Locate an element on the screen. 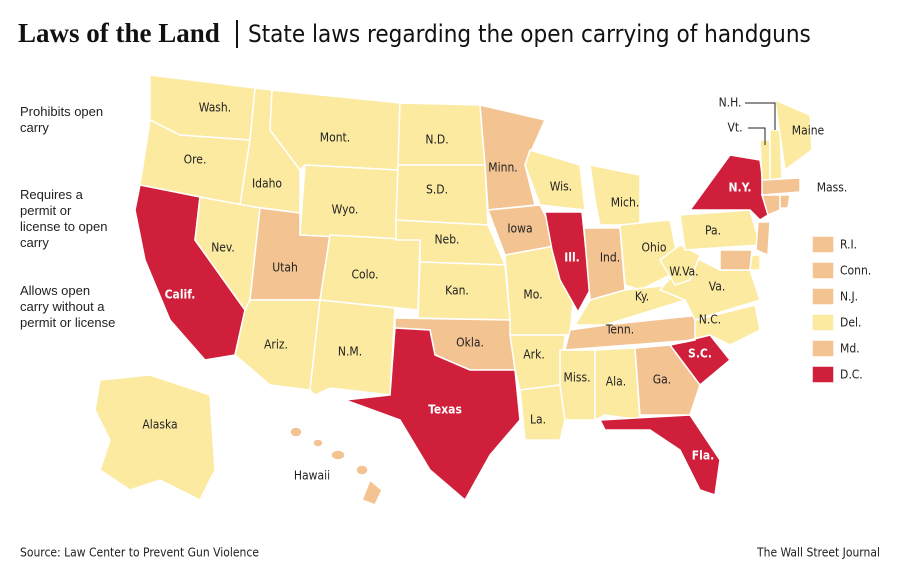 The width and height of the screenshot is (900, 578). title: Laws of the Land is located at coordinates (119, 33).